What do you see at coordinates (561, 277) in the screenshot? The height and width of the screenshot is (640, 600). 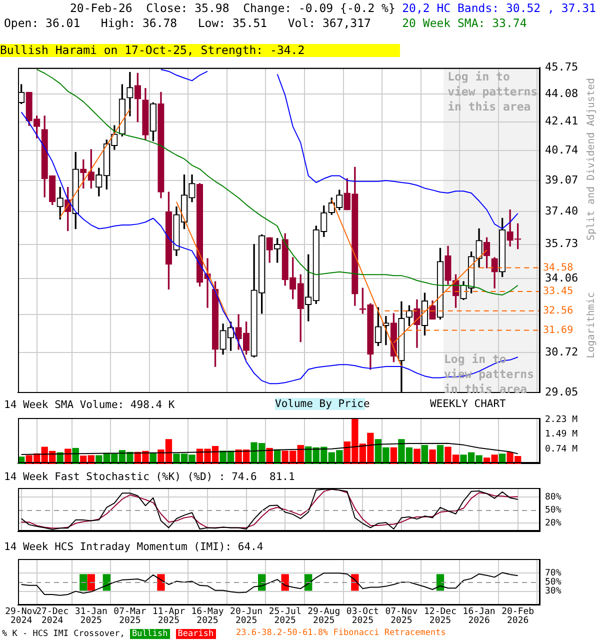 I see `y-tick-label: 34.06` at bounding box center [561, 277].